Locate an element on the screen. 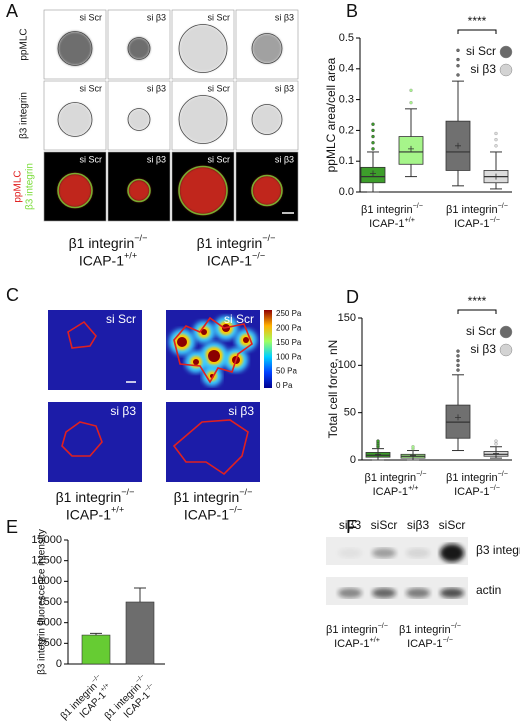  y-tick-label: 12500 is located at coordinates (46, 561).